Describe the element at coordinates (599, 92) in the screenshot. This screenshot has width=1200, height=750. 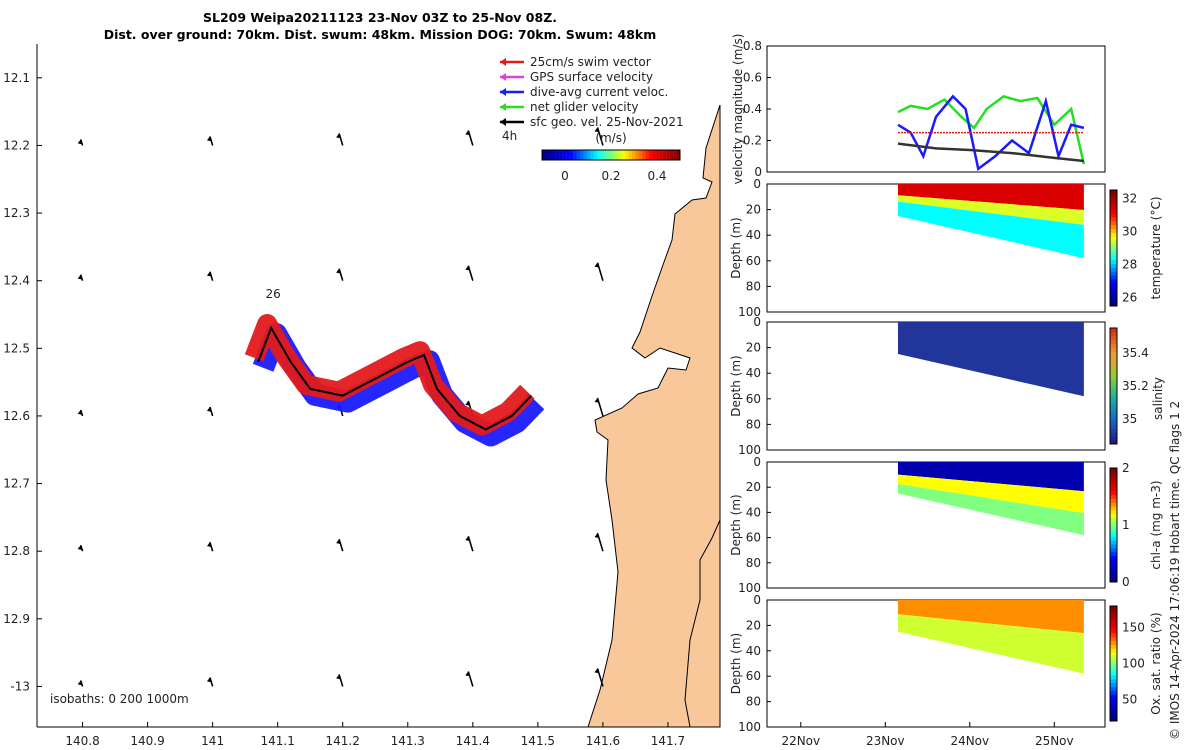
I see `legend-label: dive-avg current veloc.` at that location.